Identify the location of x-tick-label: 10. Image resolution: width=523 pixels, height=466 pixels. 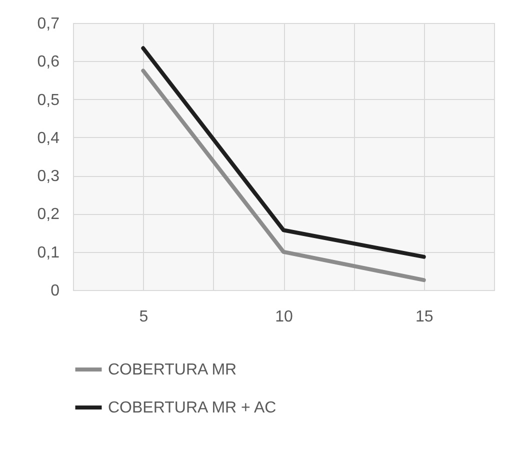
(284, 317).